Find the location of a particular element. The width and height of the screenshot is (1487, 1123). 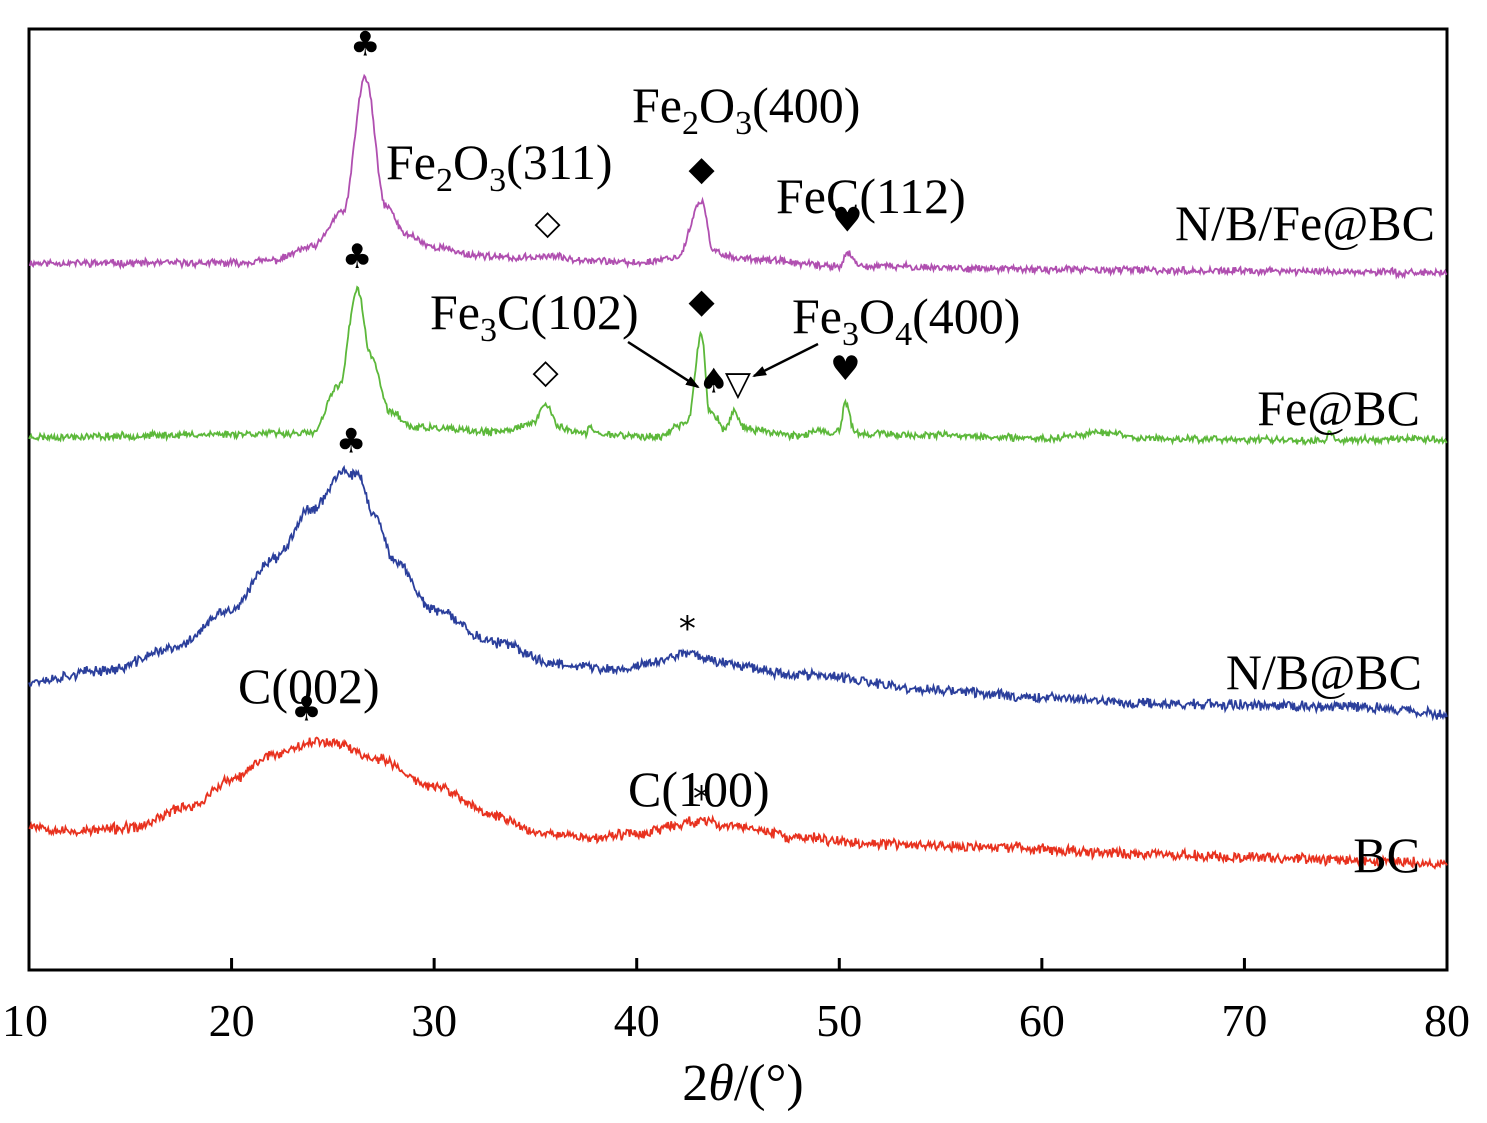

x-tick-label-10: 10 is located at coordinates (25, 1020).